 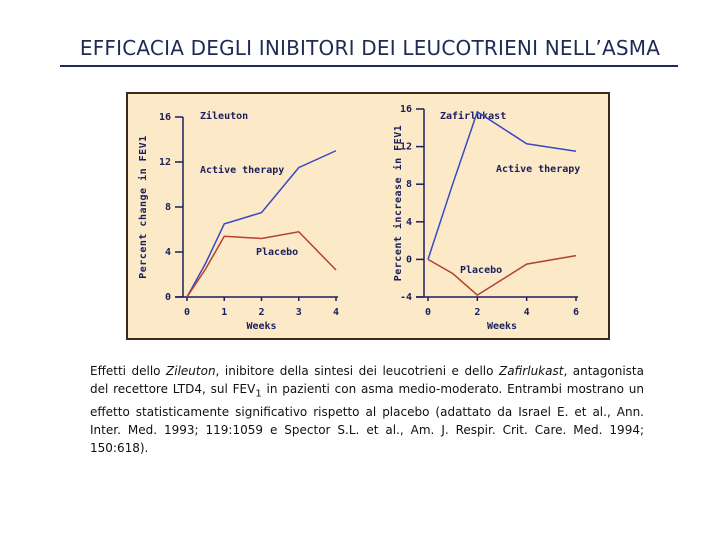 What do you see at coordinates (576, 312) in the screenshot?
I see `x-tick-label: 6` at bounding box center [576, 312].